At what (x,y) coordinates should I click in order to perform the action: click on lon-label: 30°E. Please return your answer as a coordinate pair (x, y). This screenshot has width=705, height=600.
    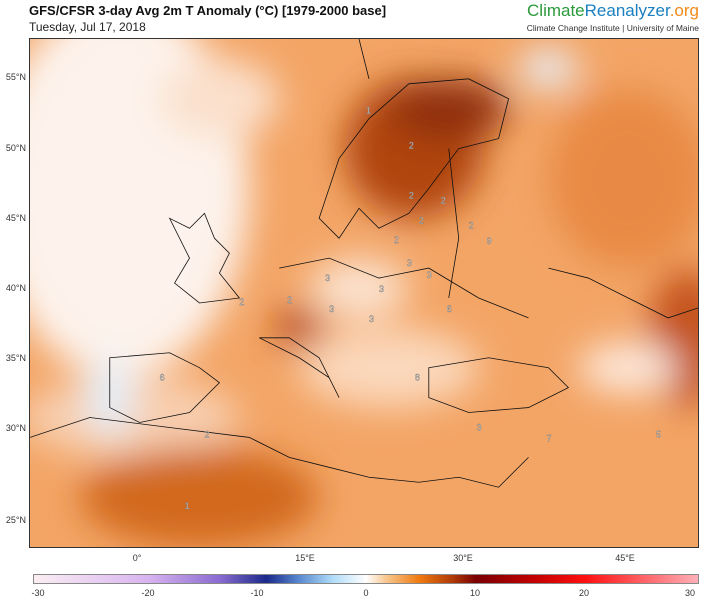
    Looking at the image, I should click on (463, 558).